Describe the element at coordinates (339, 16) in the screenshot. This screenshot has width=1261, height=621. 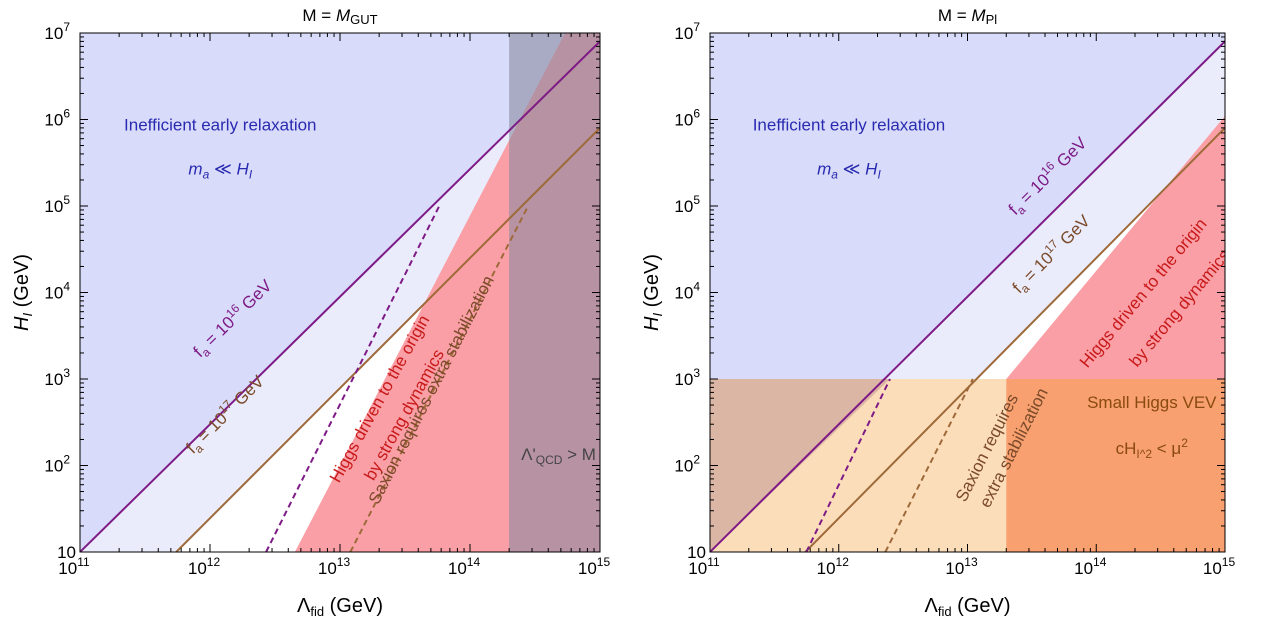
I see `chart-title: M = MGUT` at that location.